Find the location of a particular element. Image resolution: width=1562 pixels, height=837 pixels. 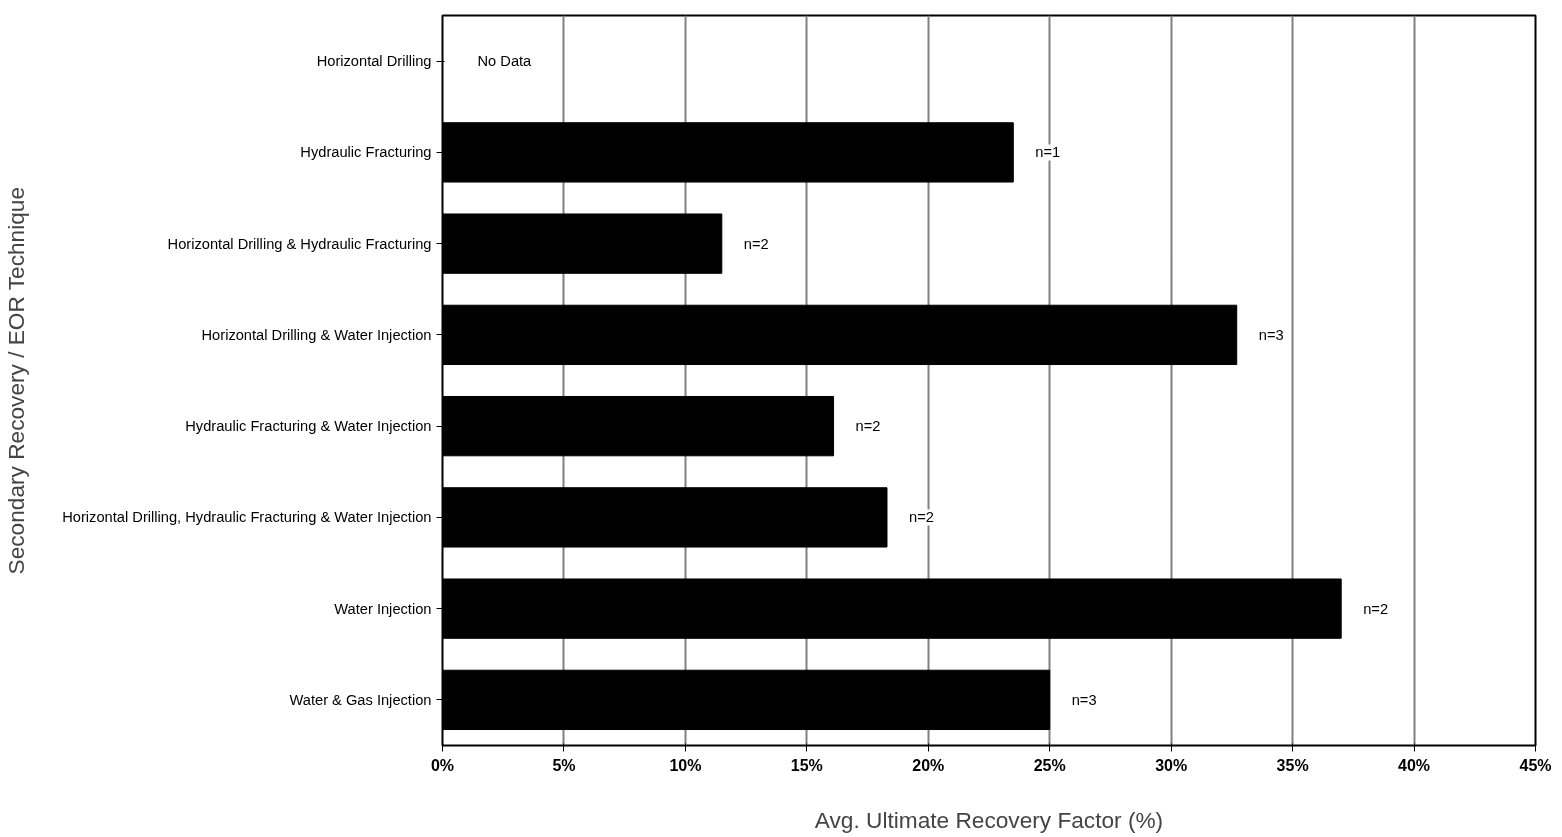

annotation: No Data is located at coordinates (505, 61).